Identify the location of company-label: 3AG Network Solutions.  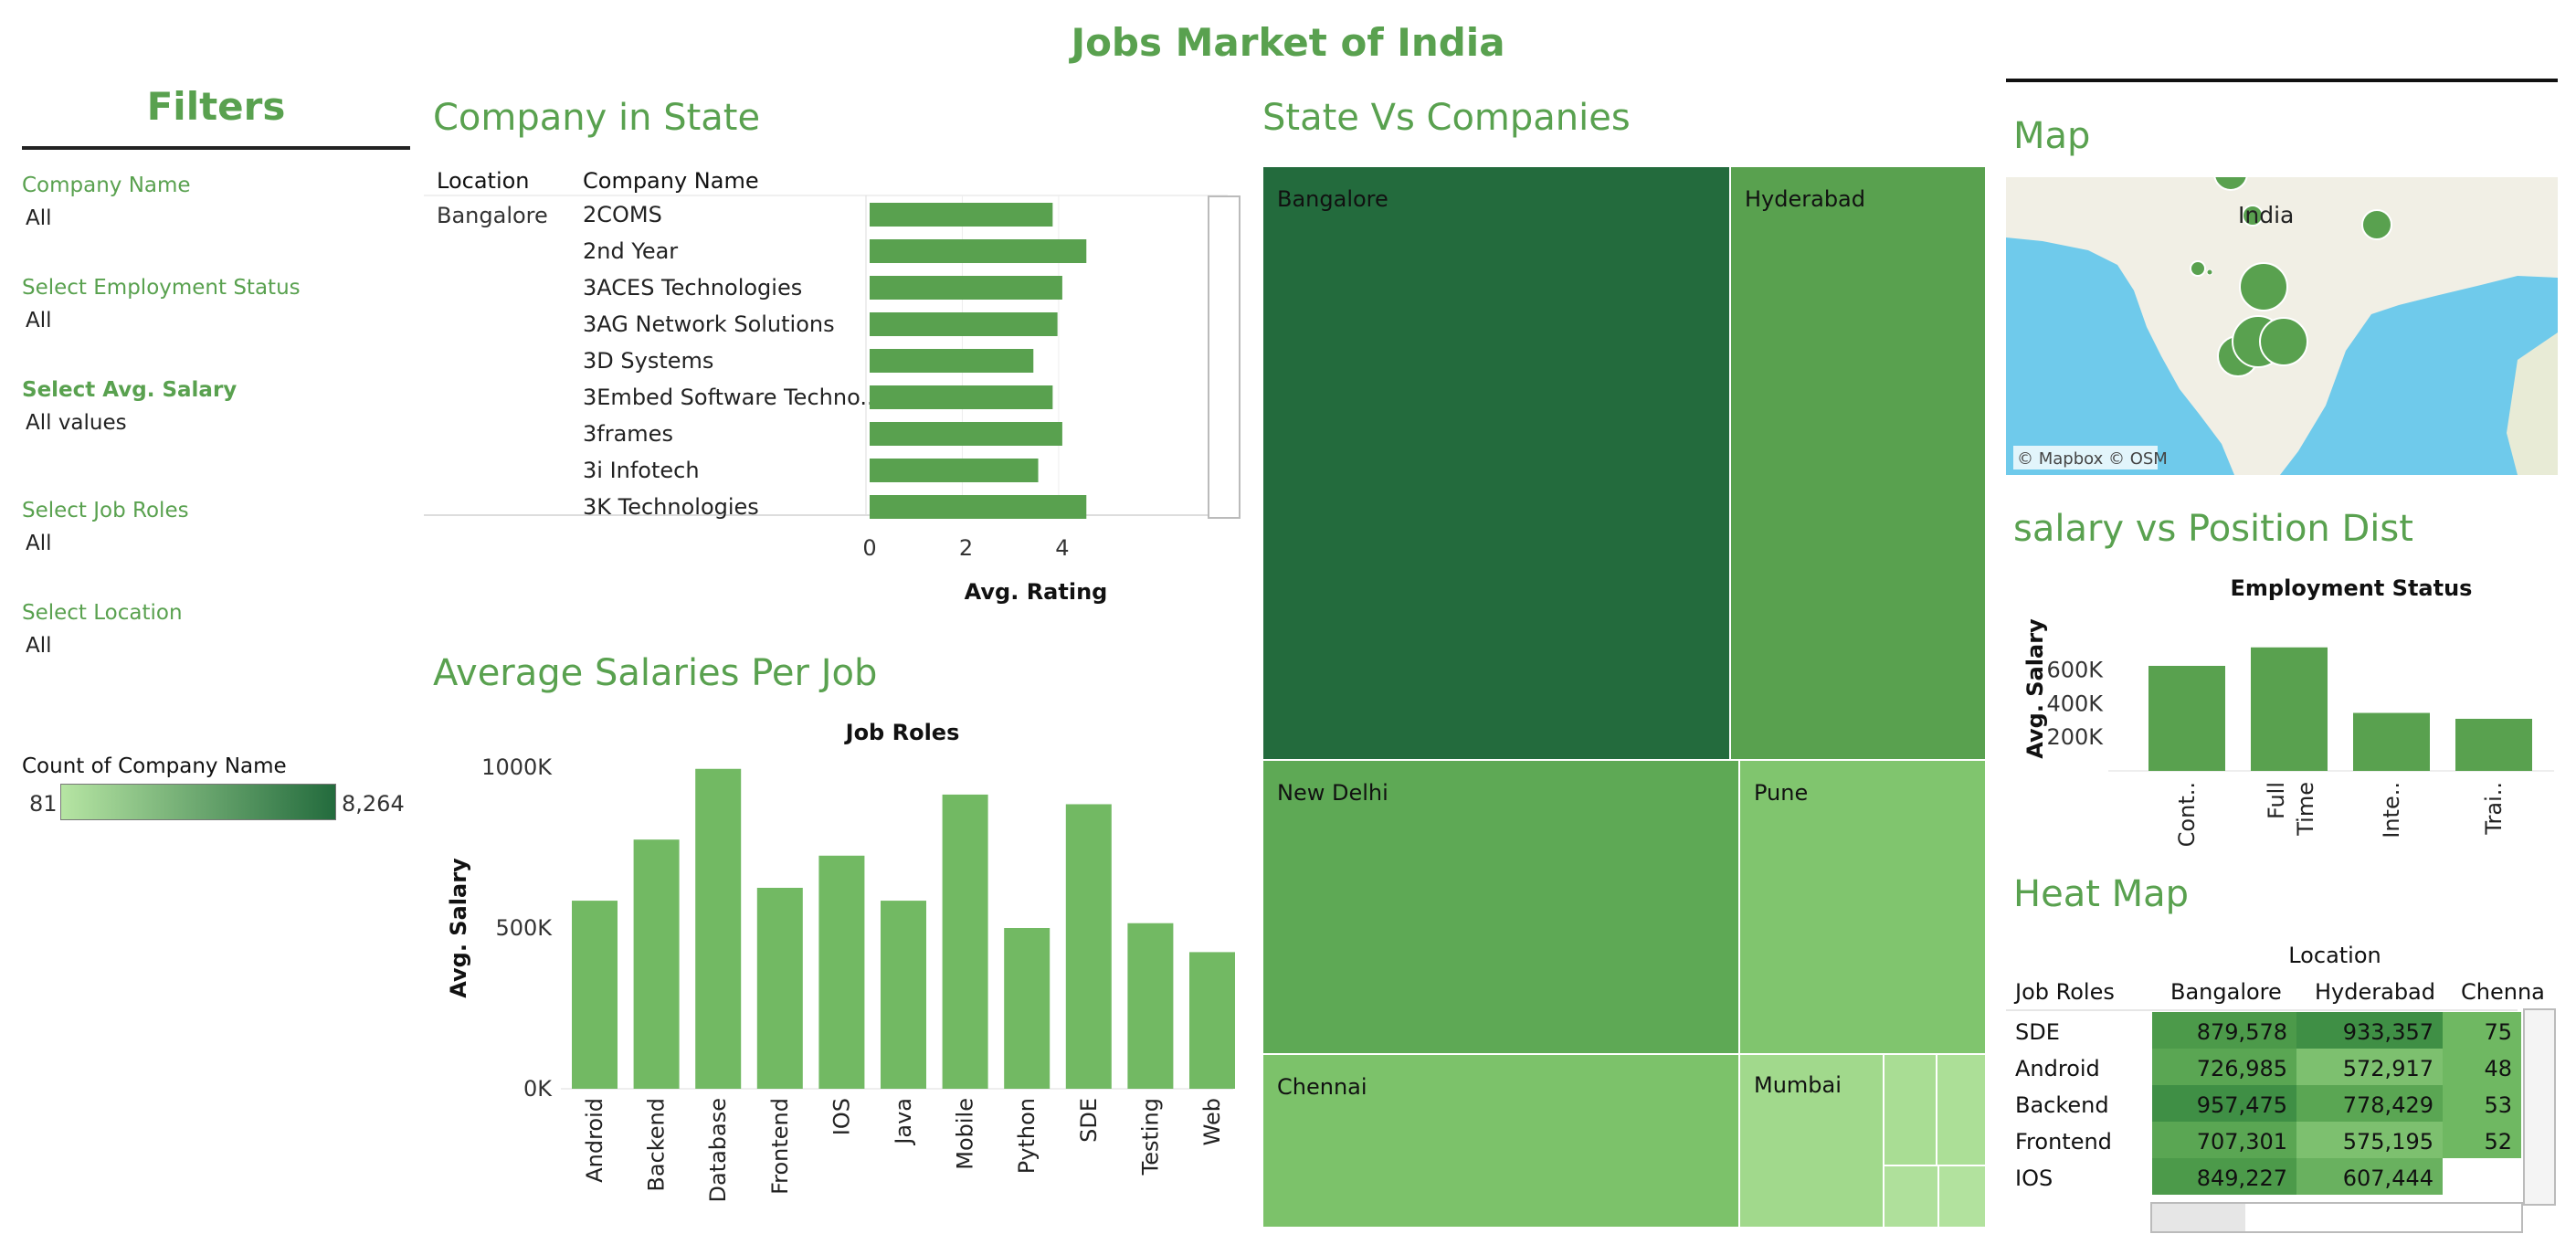
(709, 324).